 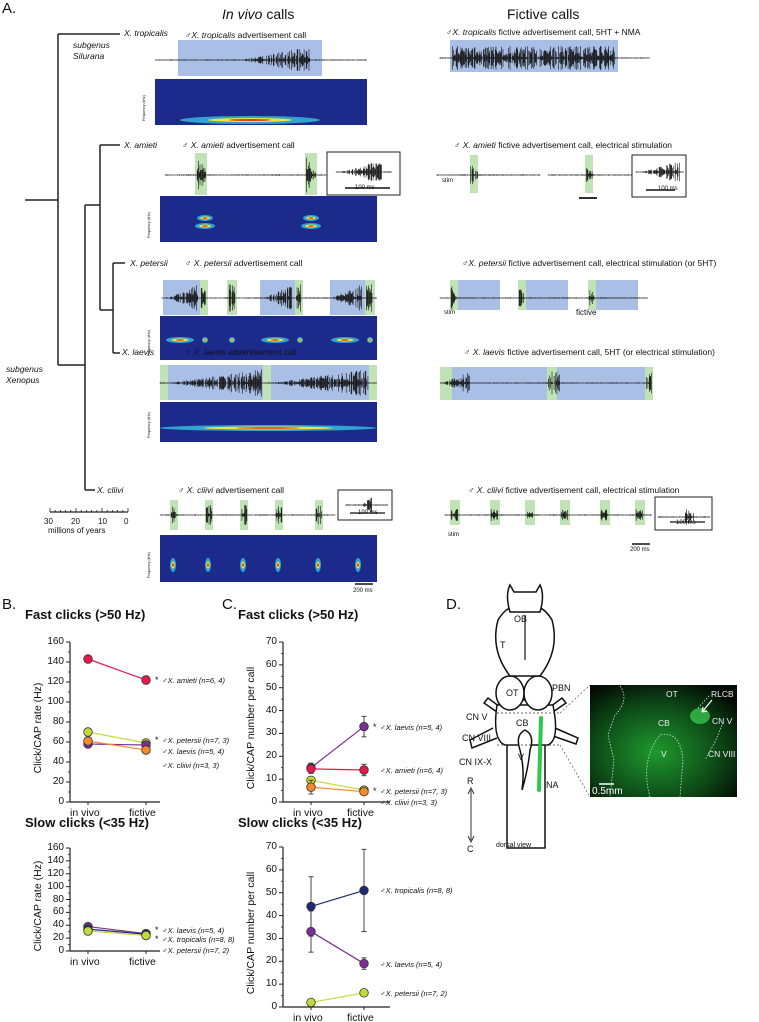 What do you see at coordinates (477, 717) in the screenshot?
I see `brain-region-label: CN V` at bounding box center [477, 717].